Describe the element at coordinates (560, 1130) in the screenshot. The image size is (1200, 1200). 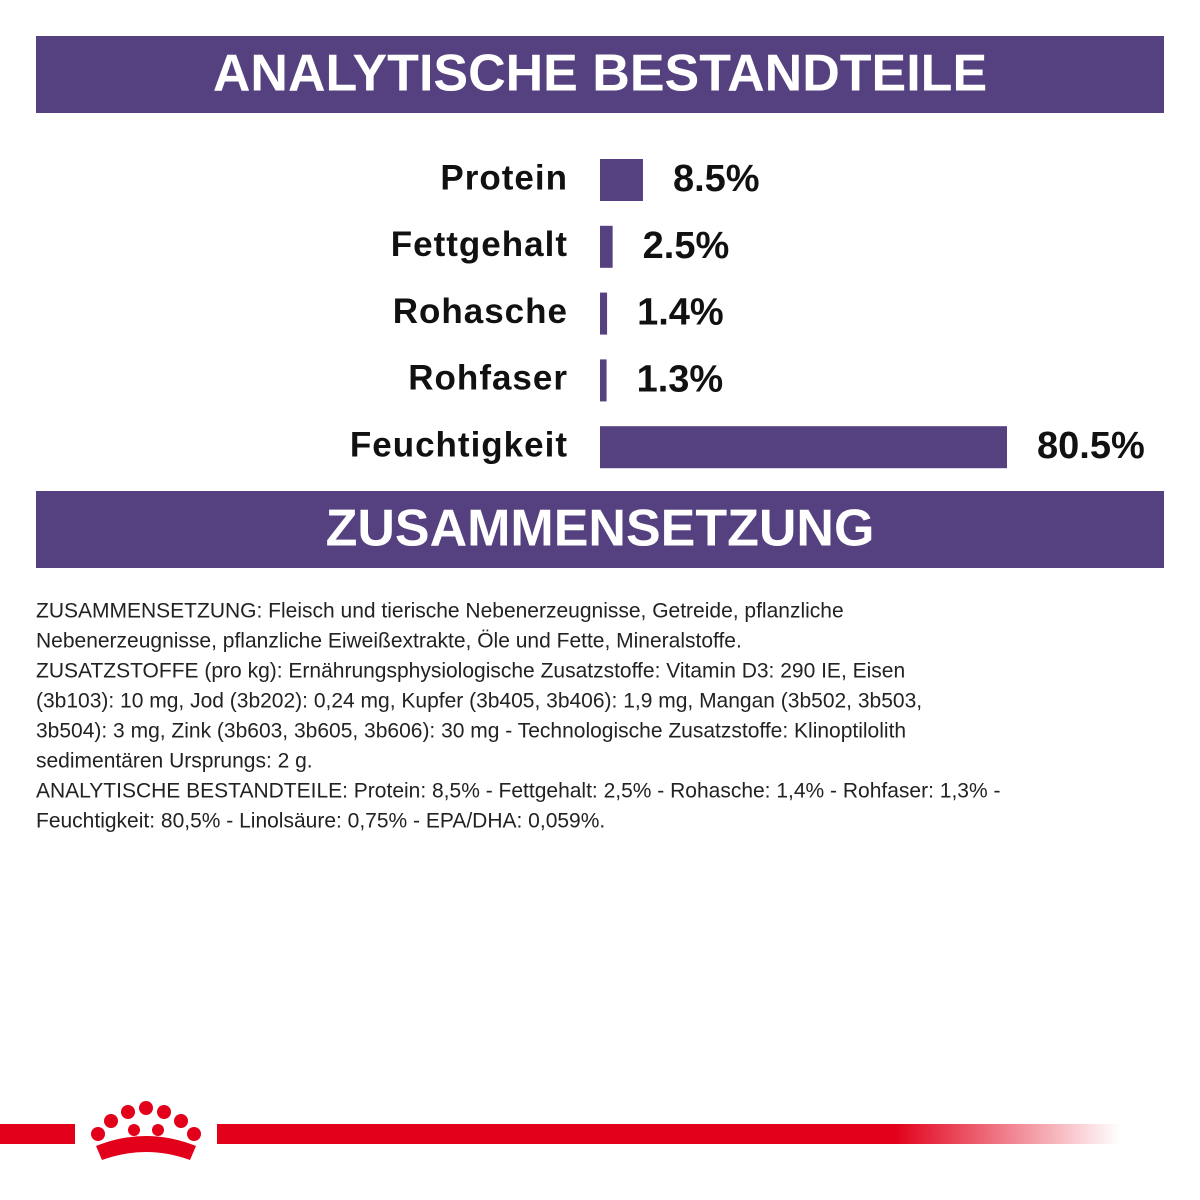
I see `logo` at that location.